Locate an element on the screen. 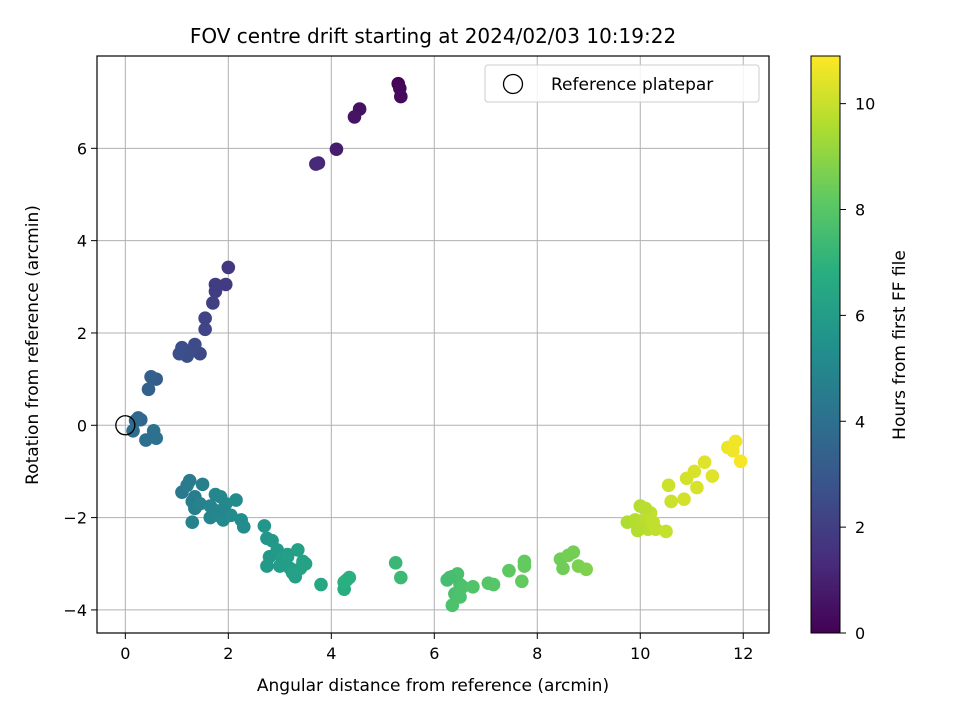 Image resolution: width=960 pixels, height=720 pixels. legend-box is located at coordinates (622, 83).